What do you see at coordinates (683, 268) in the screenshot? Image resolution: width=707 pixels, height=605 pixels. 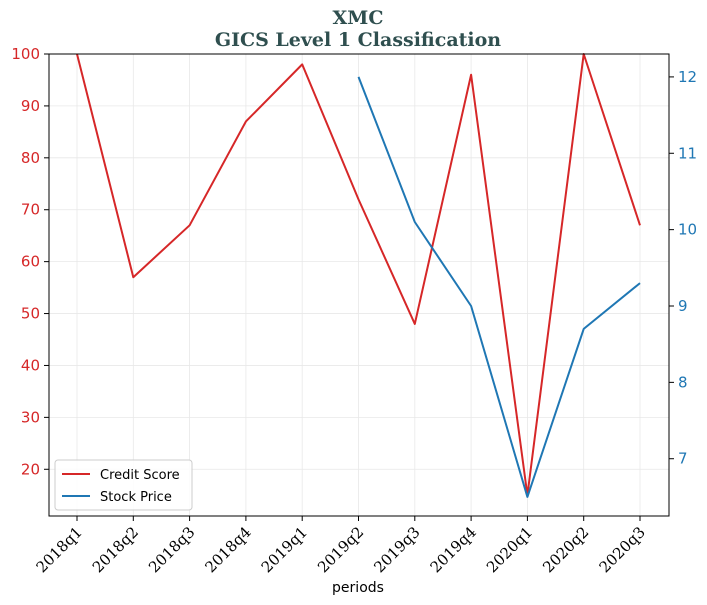 I see `right-axis: 7 8 9 10 11 12` at bounding box center [683, 268].